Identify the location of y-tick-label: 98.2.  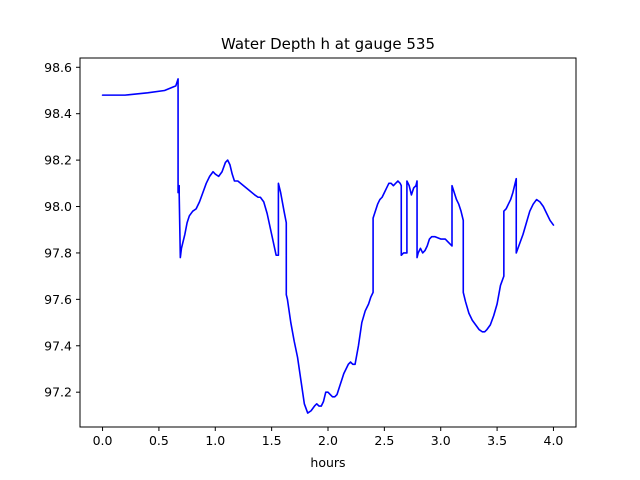
(58, 160).